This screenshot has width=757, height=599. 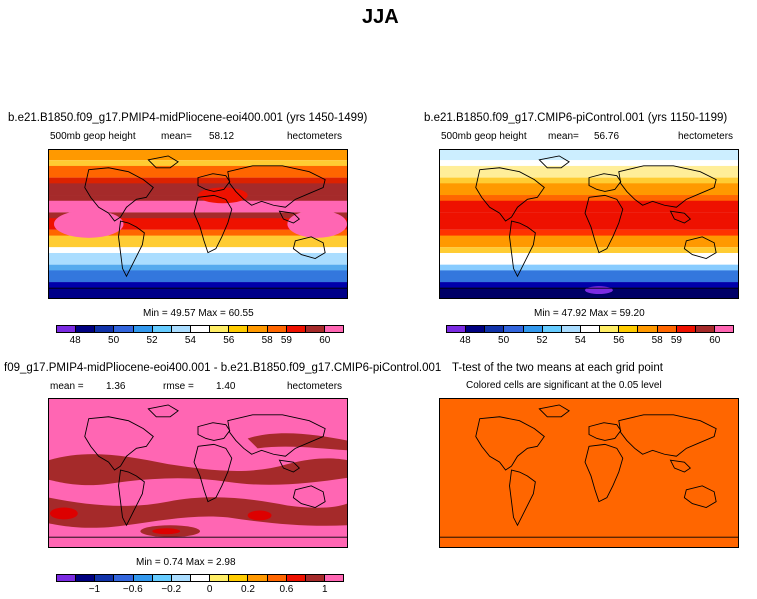 What do you see at coordinates (317, 224) in the screenshot?
I see `pink-blob-east` at bounding box center [317, 224].